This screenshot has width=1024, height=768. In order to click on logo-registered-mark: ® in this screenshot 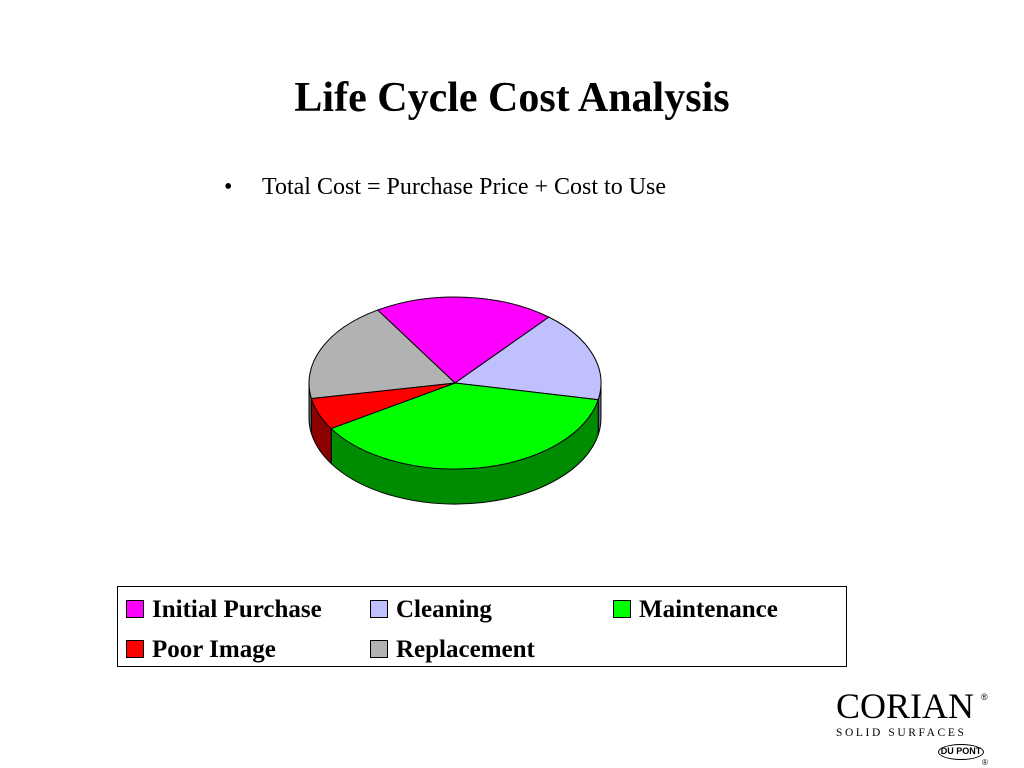, I will do `click(984, 697)`.